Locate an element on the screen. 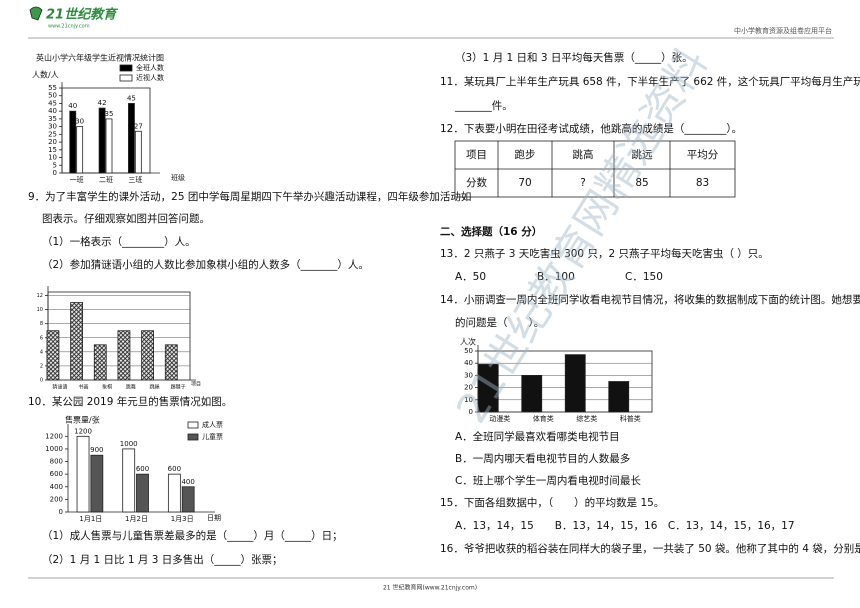 The width and height of the screenshot is (860, 608). y-tick-label: 55 is located at coordinates (52, 88).